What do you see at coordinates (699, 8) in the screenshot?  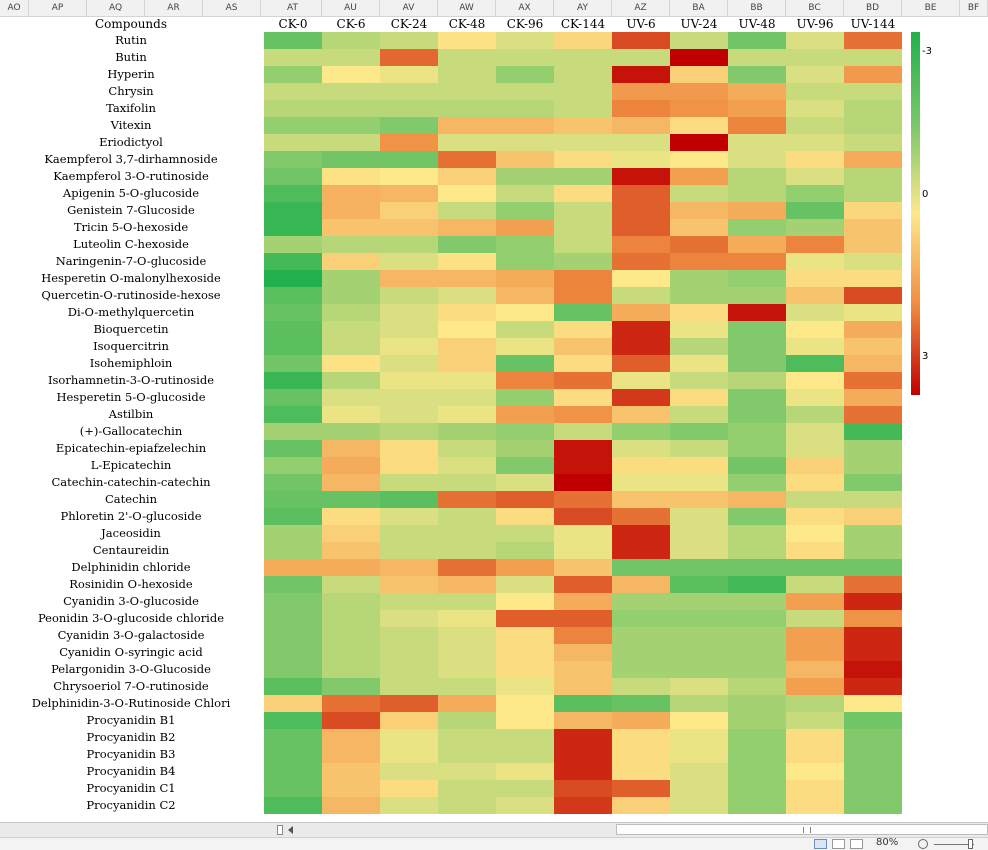 I see `column-letter-ba: BA` at bounding box center [699, 8].